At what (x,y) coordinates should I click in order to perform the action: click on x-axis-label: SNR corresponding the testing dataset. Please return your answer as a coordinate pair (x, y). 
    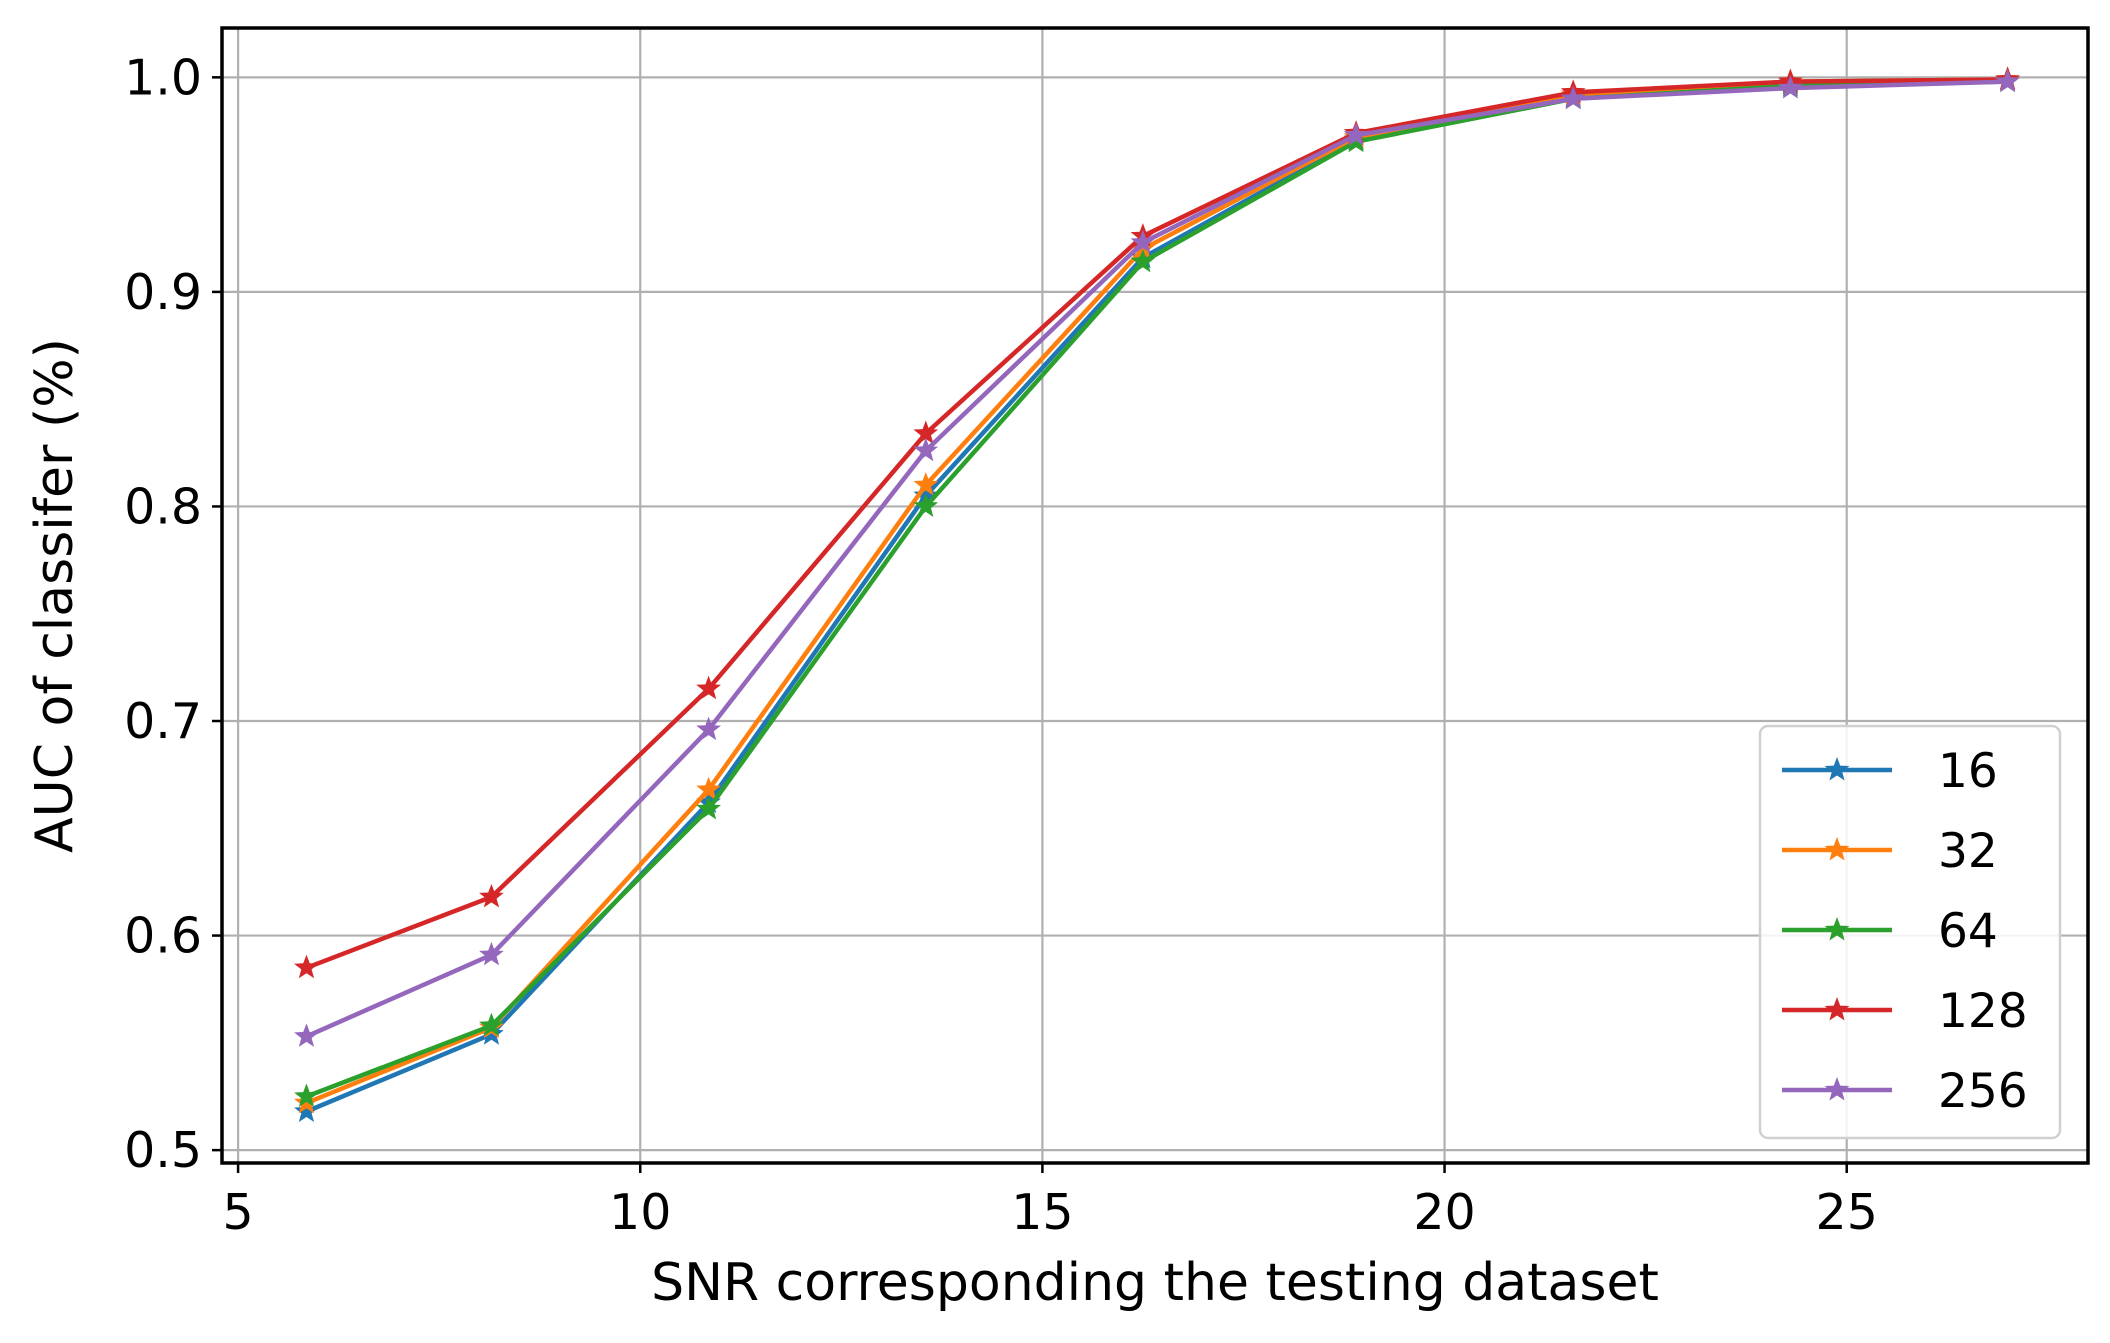
    Looking at the image, I should click on (1155, 1283).